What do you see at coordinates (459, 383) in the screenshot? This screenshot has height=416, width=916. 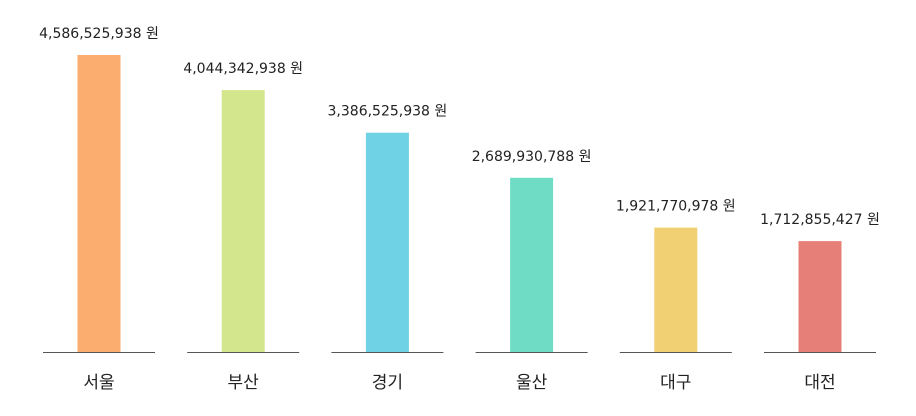 I see `category-labels-layer: 서울 부산 경기 울산 대구 대전` at bounding box center [459, 383].